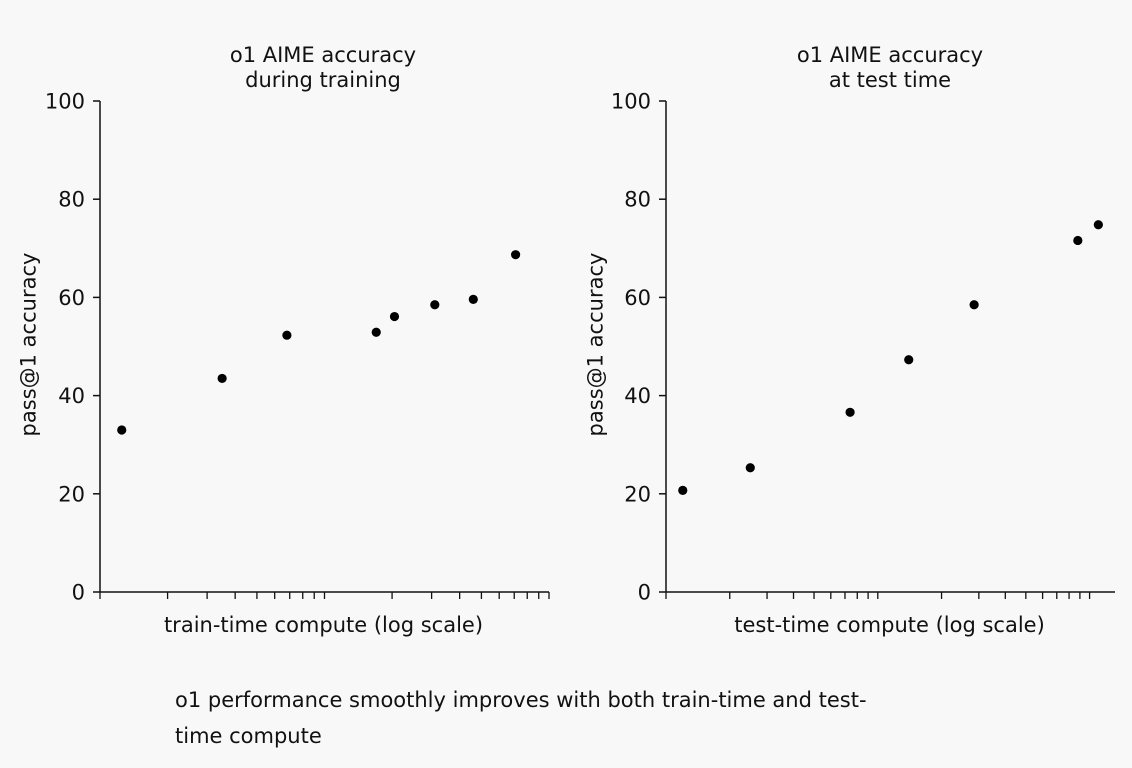 The width and height of the screenshot is (1132, 768). What do you see at coordinates (889, 625) in the screenshot?
I see `x-axis-label: test-time compute (log scale)` at bounding box center [889, 625].